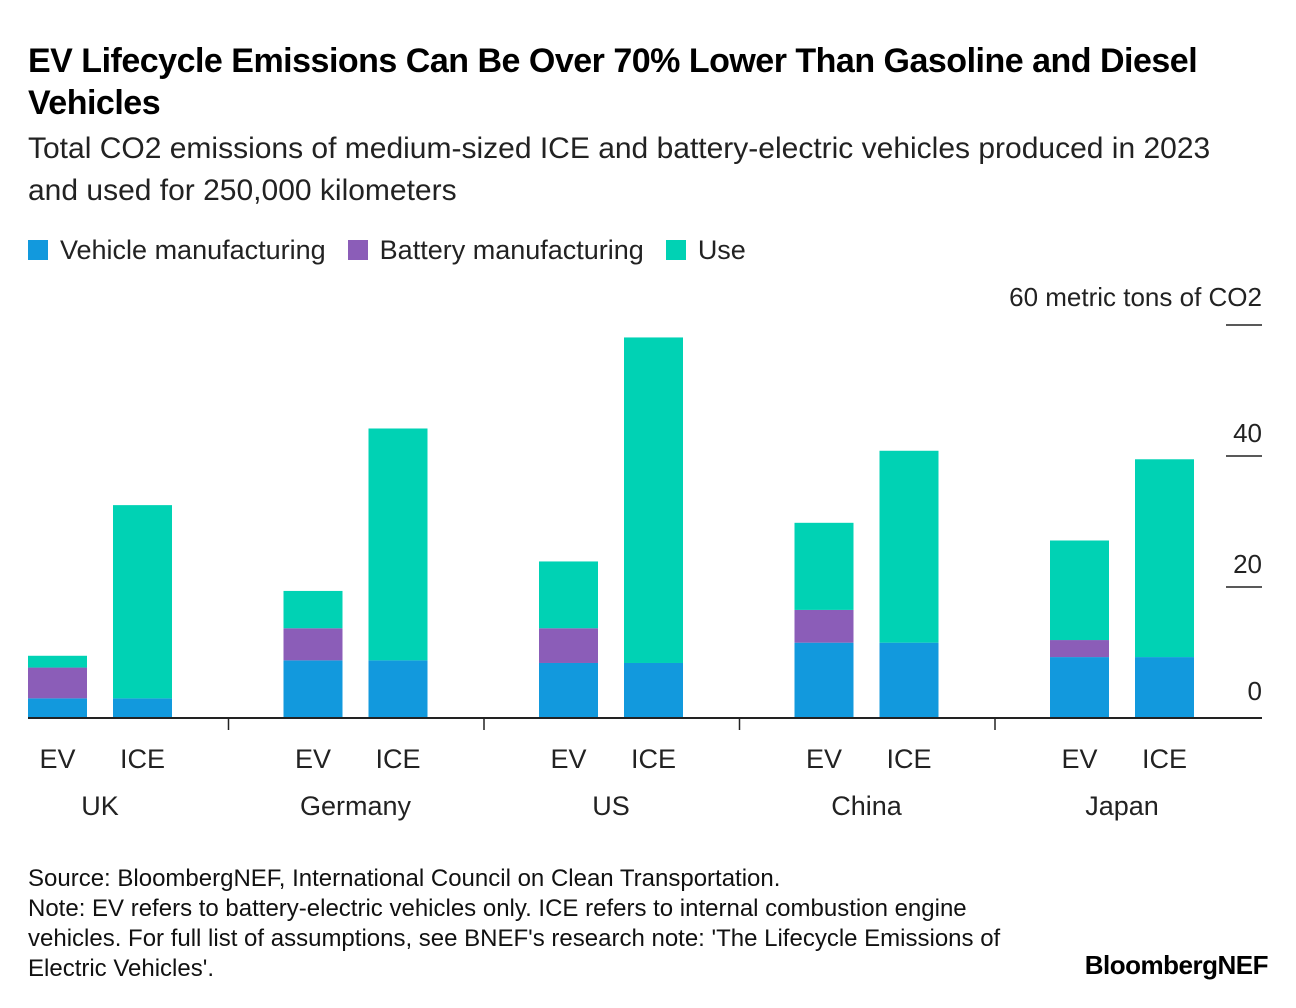  What do you see at coordinates (568, 645) in the screenshot?
I see `bar-us-ev-battery-manufacturing` at bounding box center [568, 645].